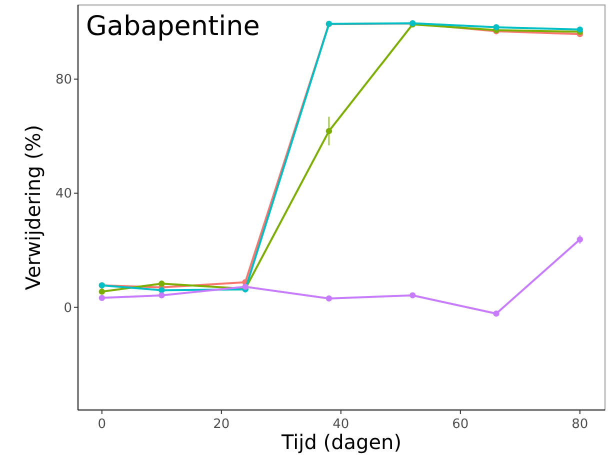 The width and height of the screenshot is (615, 455). What do you see at coordinates (173, 26) in the screenshot?
I see `chart-title: Gabapentine` at bounding box center [173, 26].